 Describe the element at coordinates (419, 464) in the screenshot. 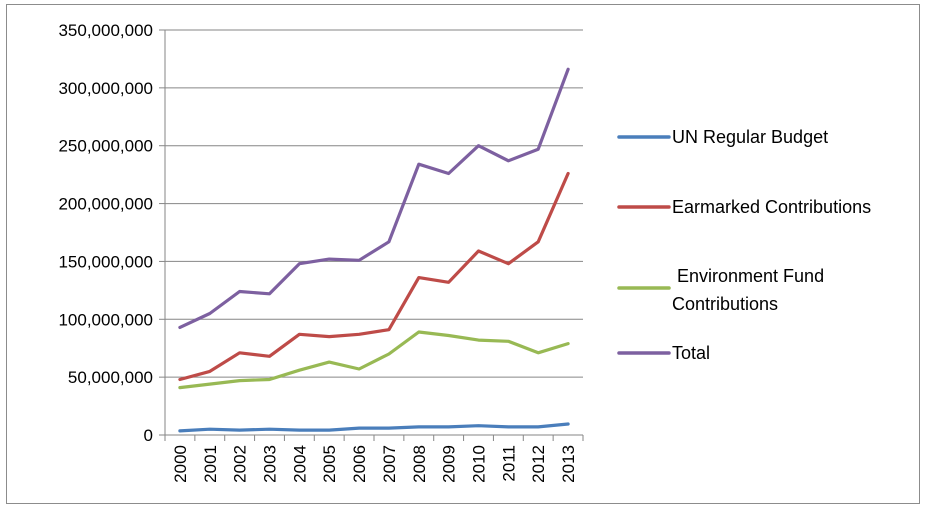

I see `x-tick-label: 2008` at that location.